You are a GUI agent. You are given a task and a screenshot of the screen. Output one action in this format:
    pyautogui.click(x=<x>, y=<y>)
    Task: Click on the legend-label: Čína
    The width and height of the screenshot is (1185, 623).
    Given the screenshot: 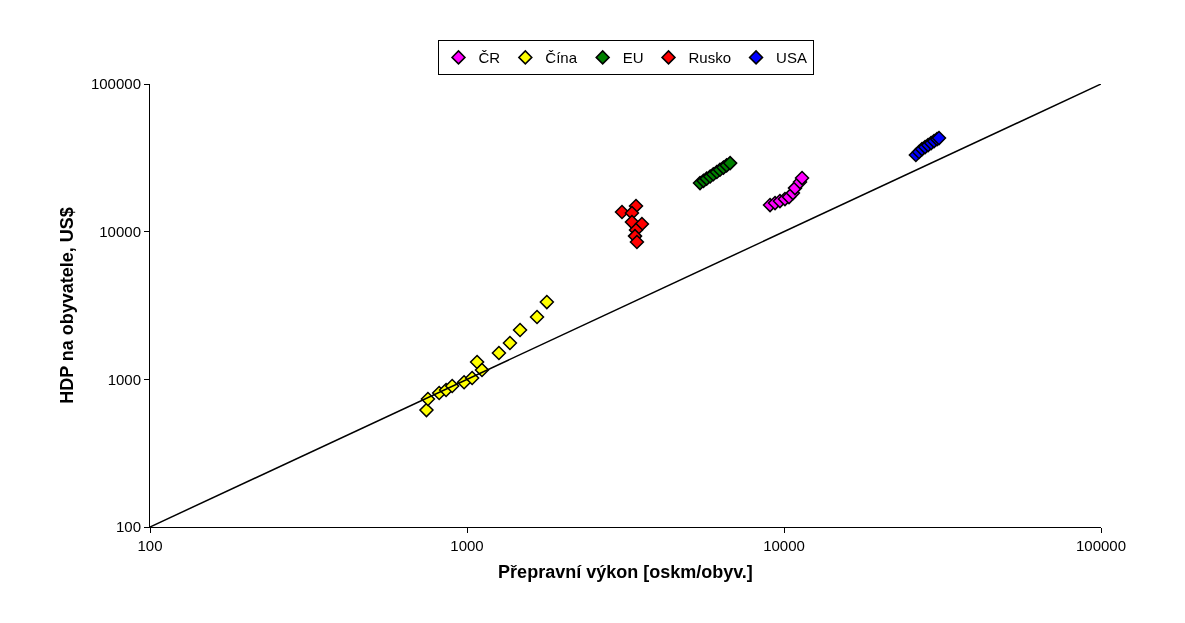 What is the action you would take?
    pyautogui.click(x=561, y=58)
    